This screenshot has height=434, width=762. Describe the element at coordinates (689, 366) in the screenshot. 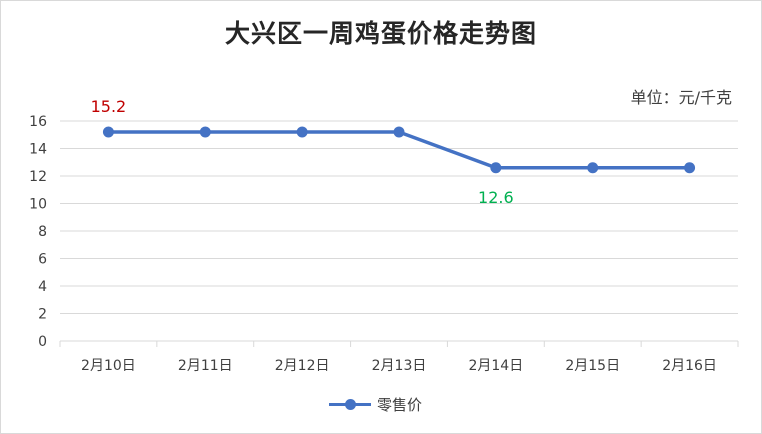

I see `x-tick-label: 2月16日` at that location.